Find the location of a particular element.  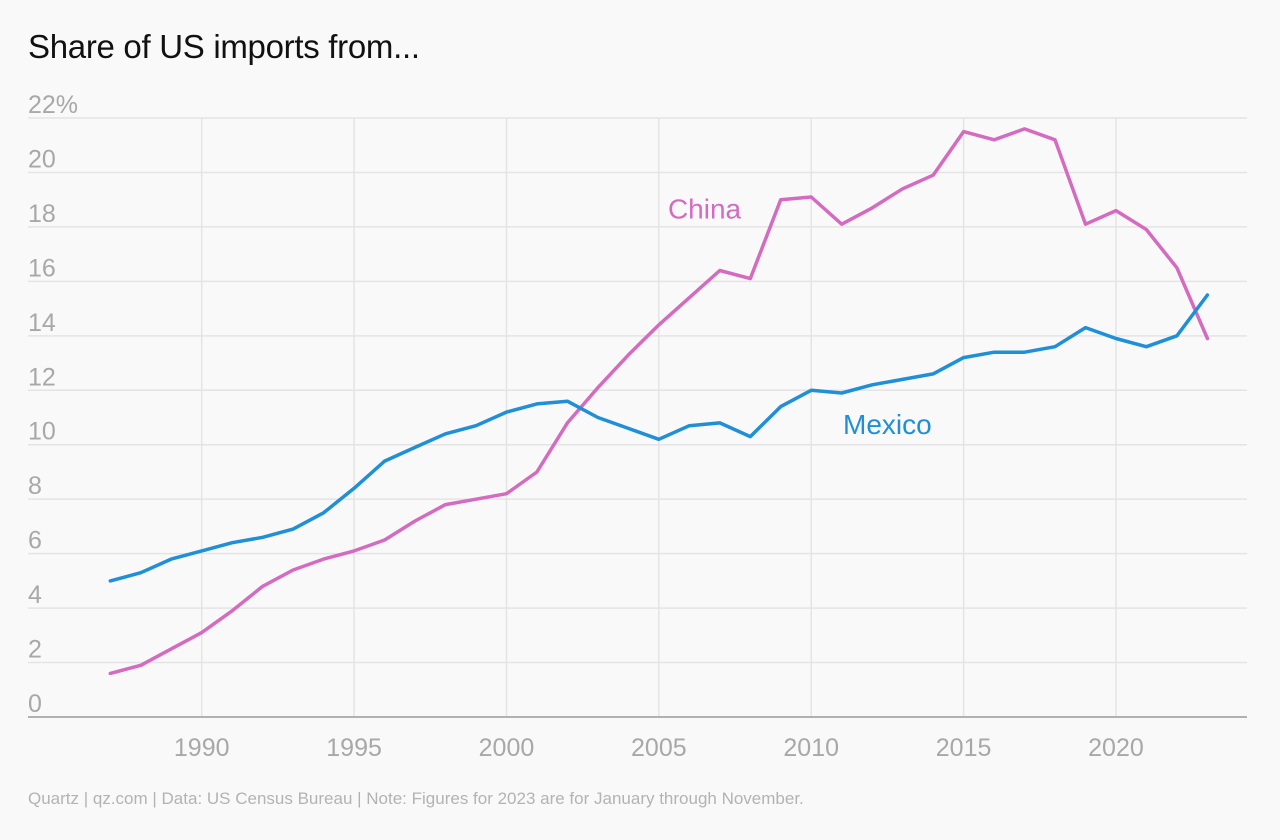

x-axis-tick-labels: 1990 1995 2000 2005 2010 2015 2020 is located at coordinates (659, 748).